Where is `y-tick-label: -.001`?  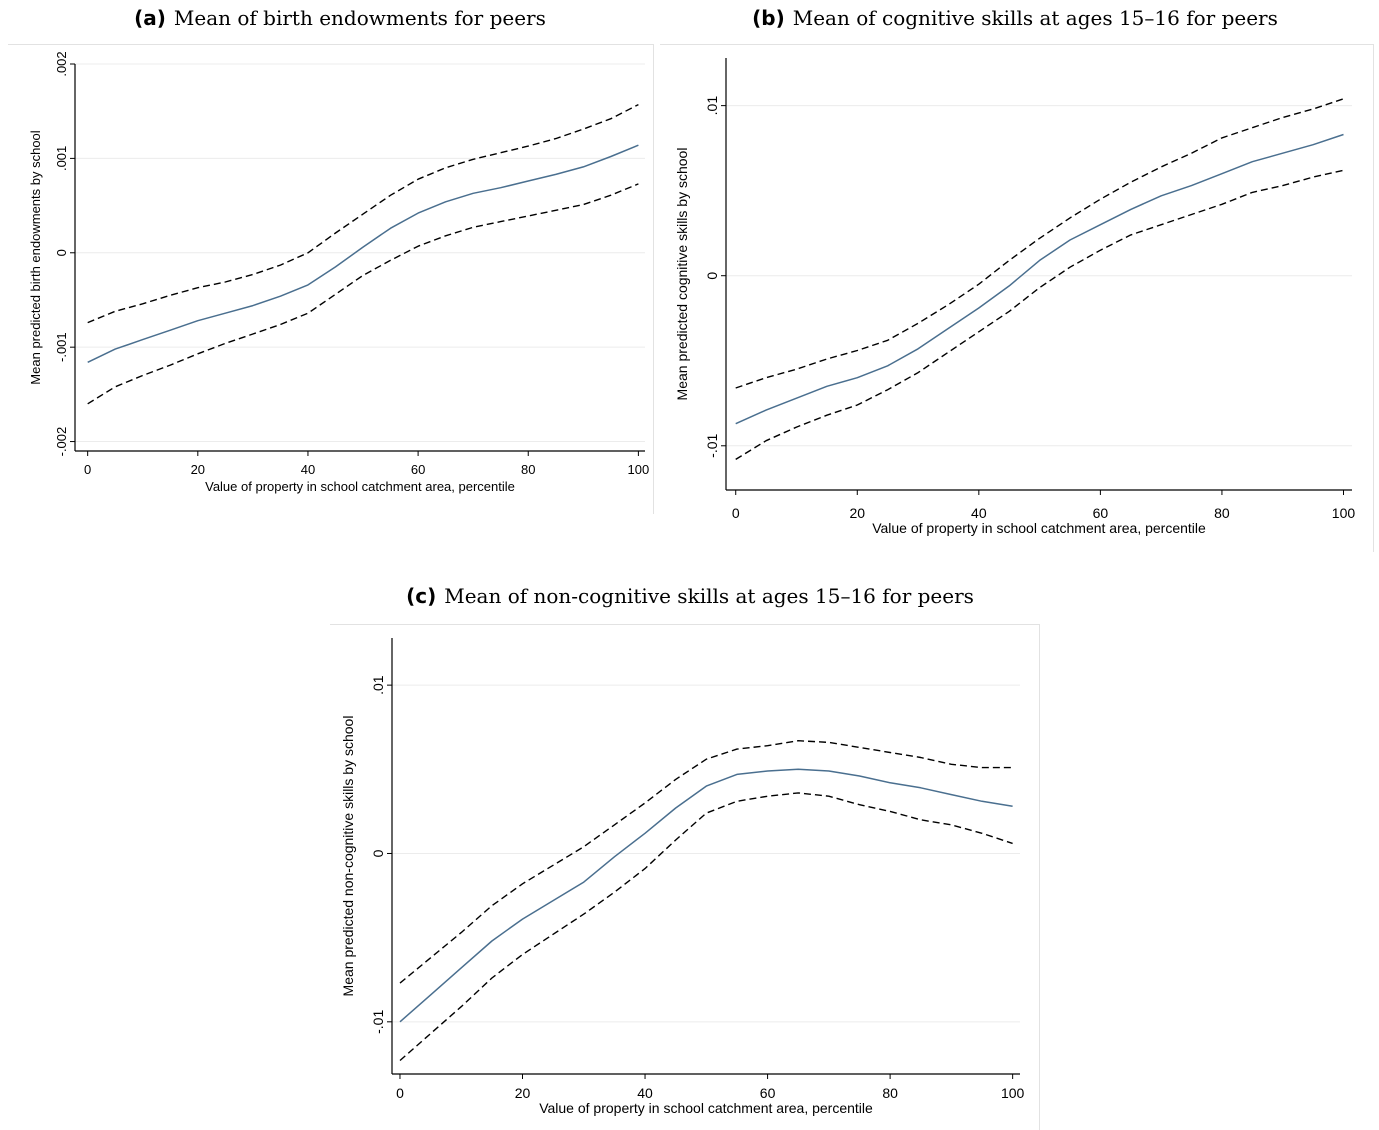 y-tick-label: -.001 is located at coordinates (61, 347).